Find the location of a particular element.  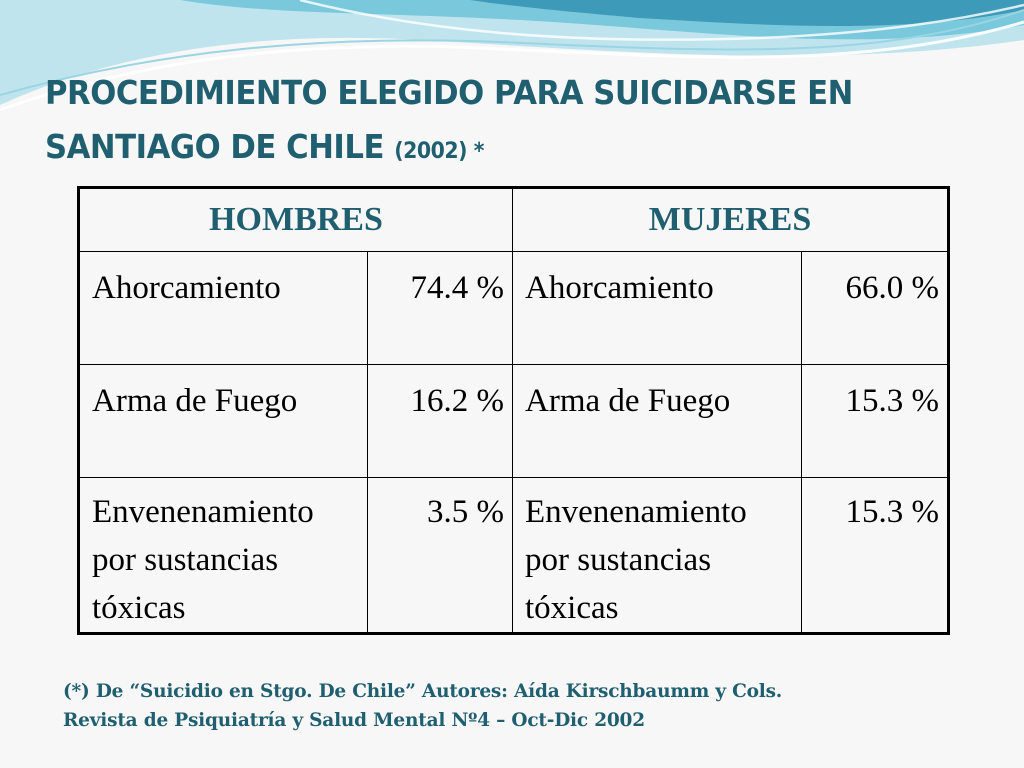

men-method-cell: Ahorcamiento is located at coordinates (223, 308).